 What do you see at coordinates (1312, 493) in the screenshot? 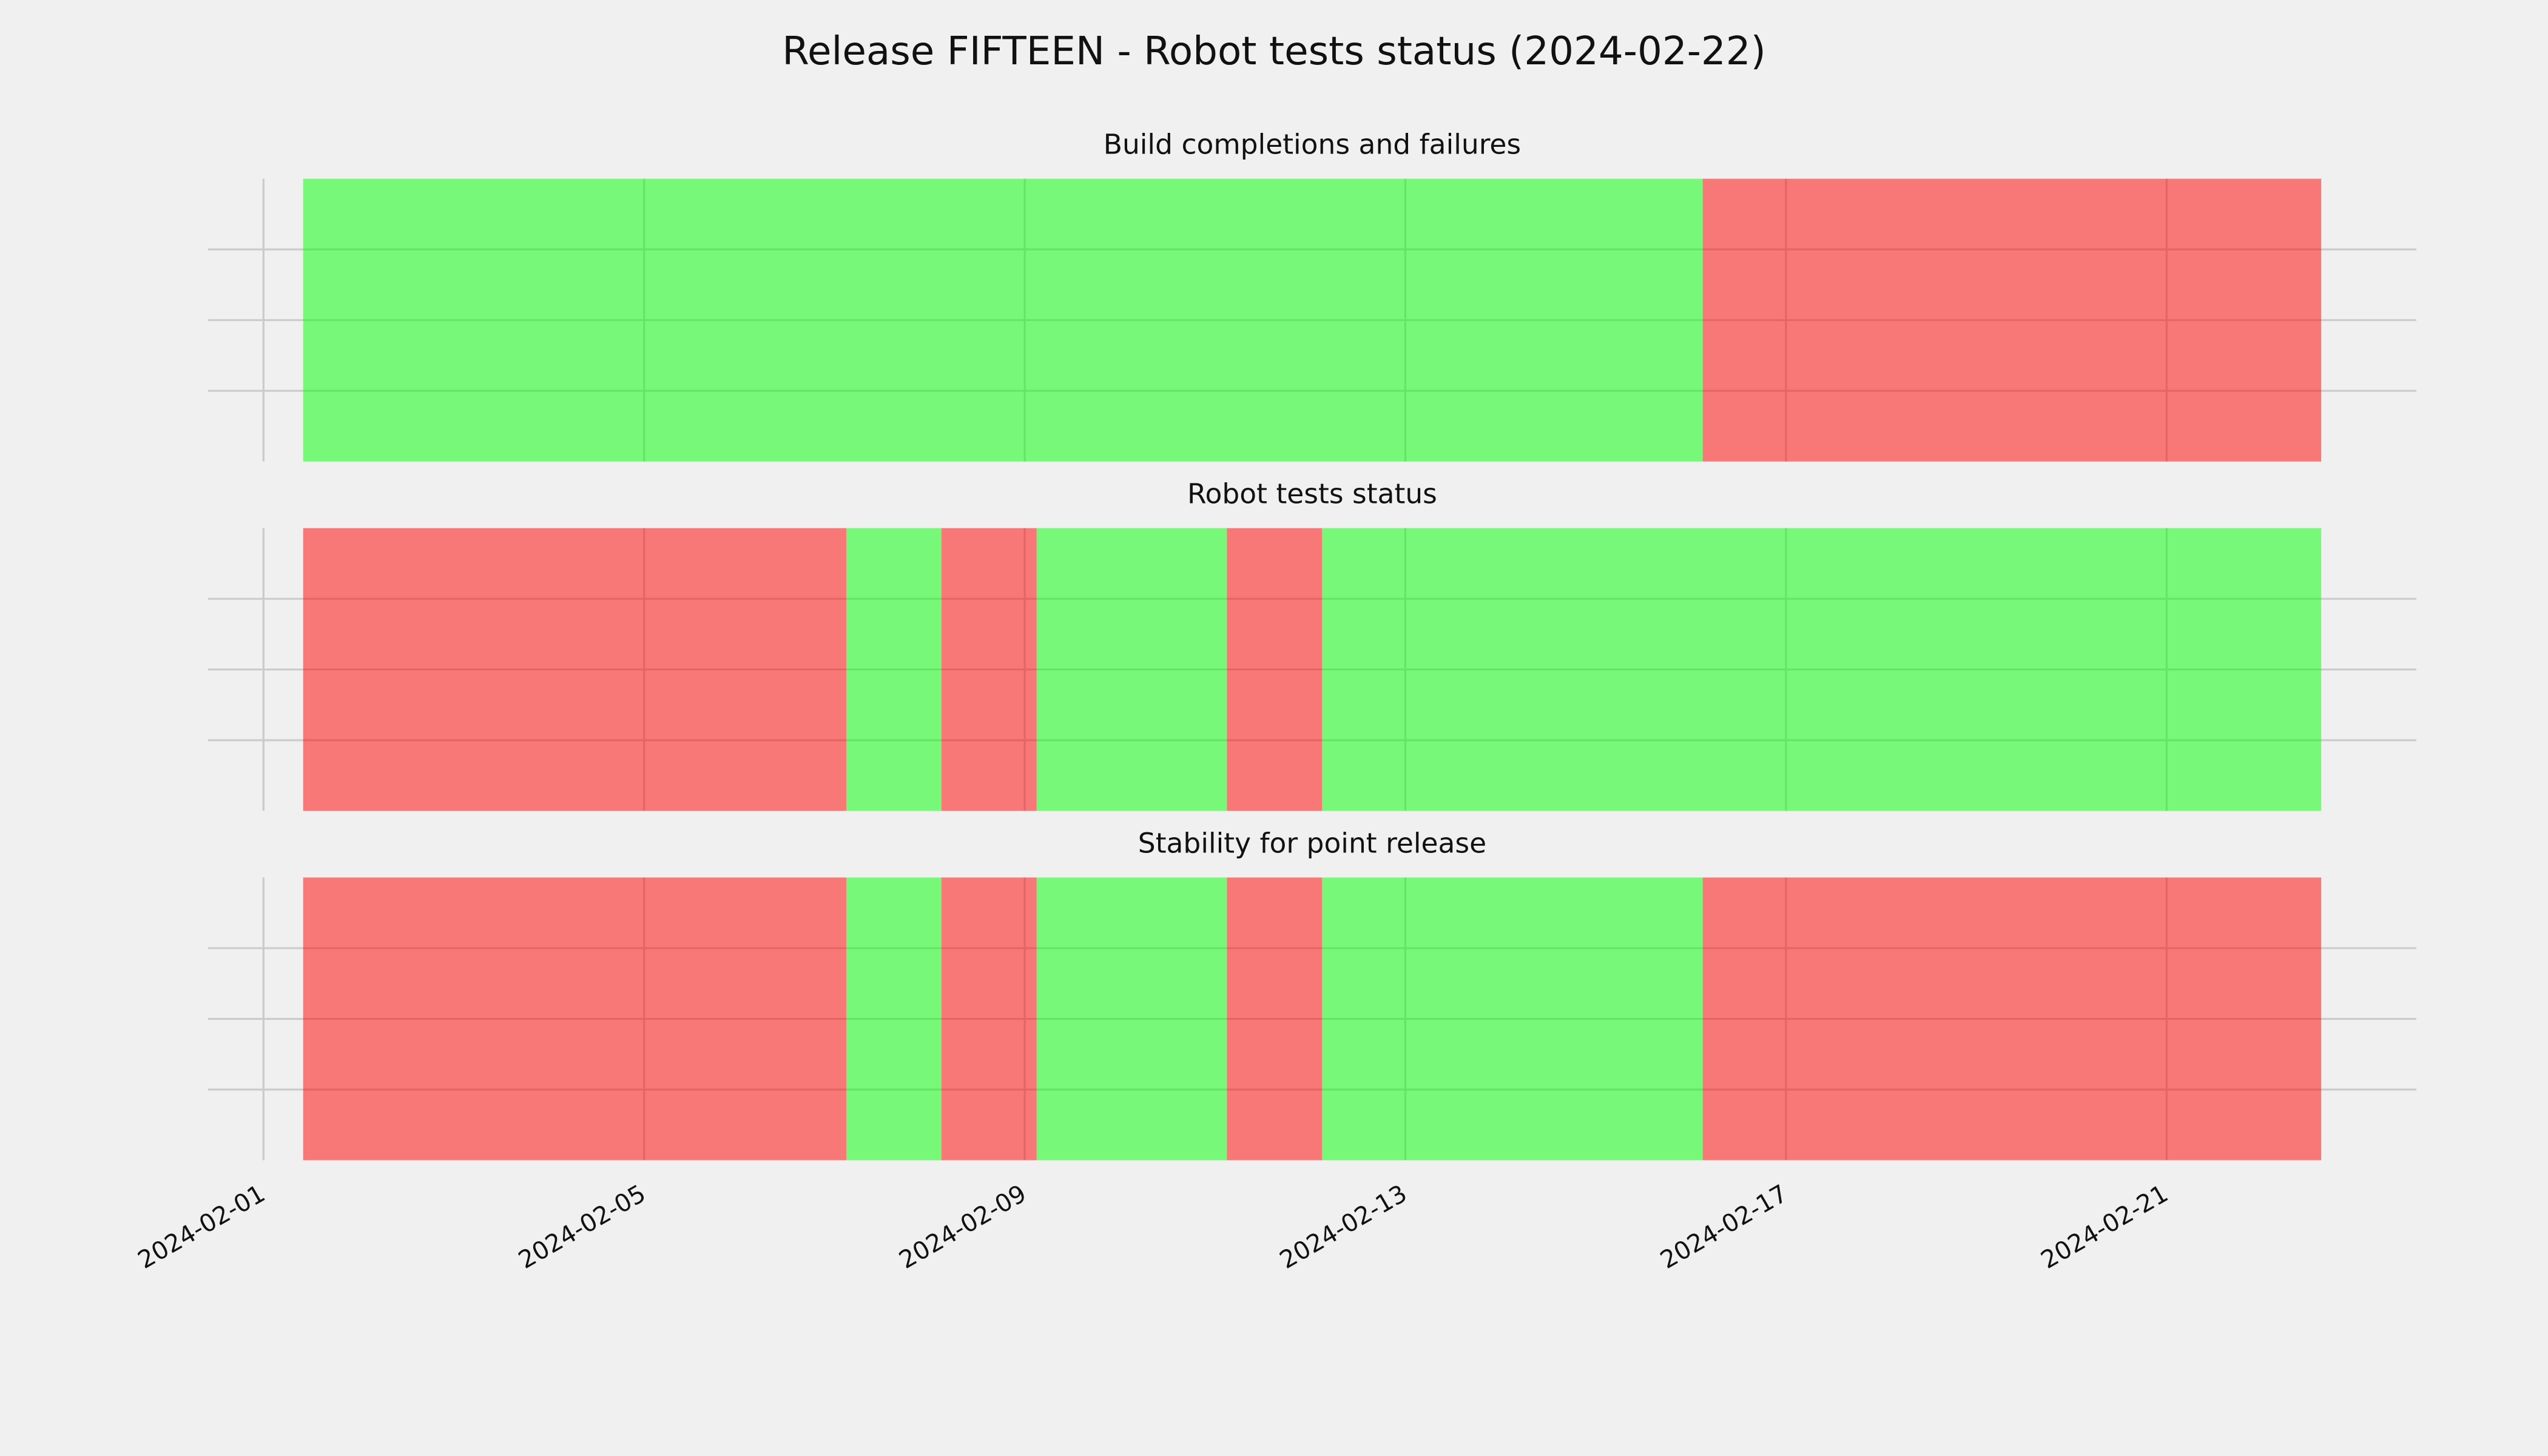
I see `panel-title: Robot tests status` at bounding box center [1312, 493].